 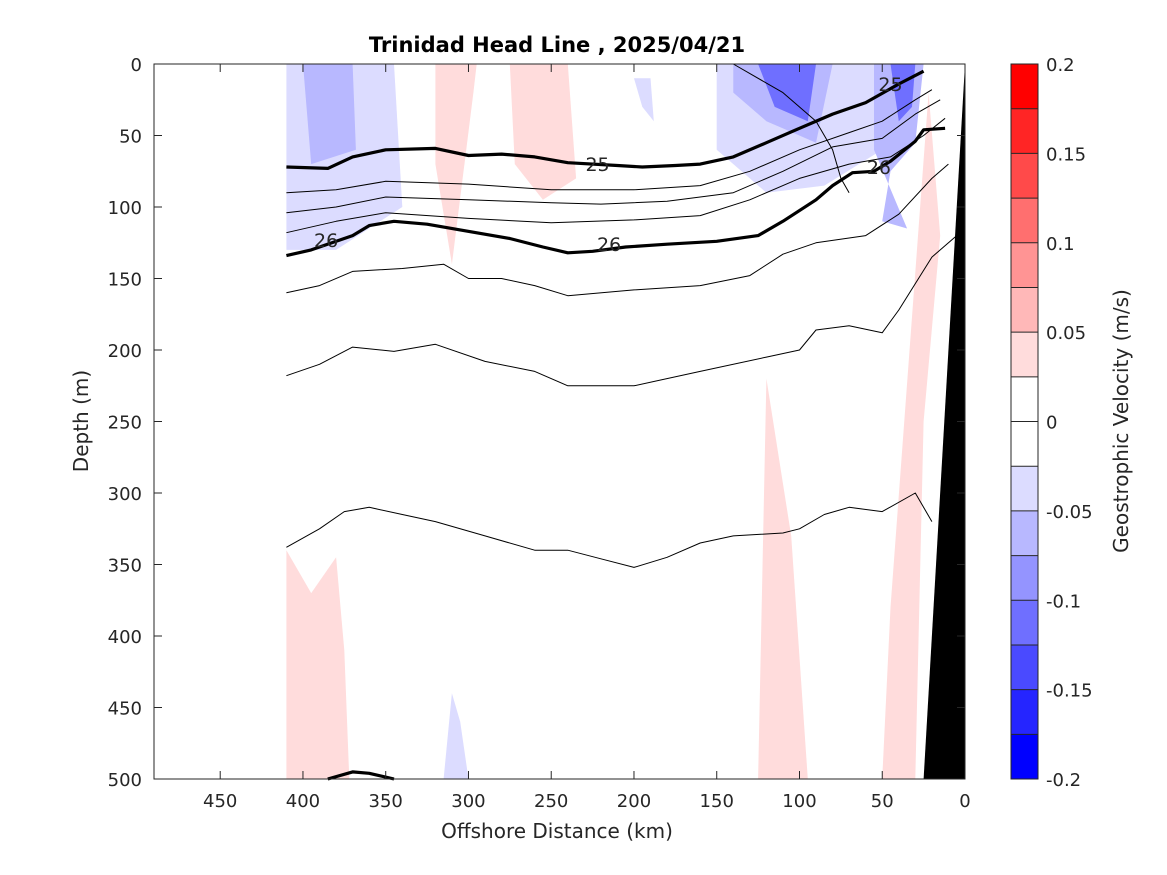 I want to click on x-tick-label: 400, so click(x=303, y=801).